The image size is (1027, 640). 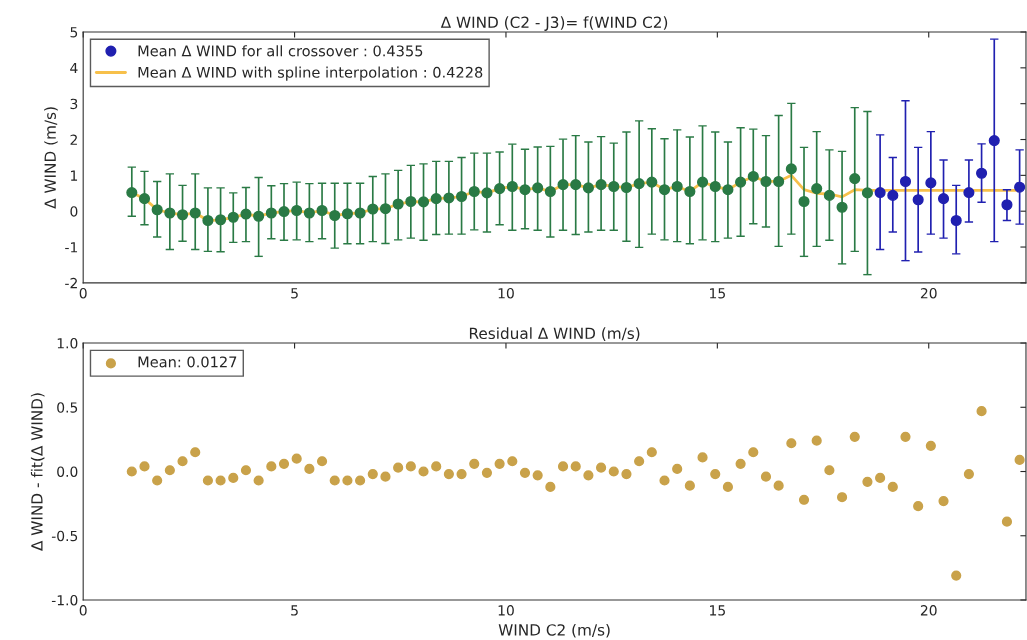 What do you see at coordinates (554, 23) in the screenshot?
I see `chart-title: Δ WIND (C2 - J3)= f(WIND C2)` at bounding box center [554, 23].